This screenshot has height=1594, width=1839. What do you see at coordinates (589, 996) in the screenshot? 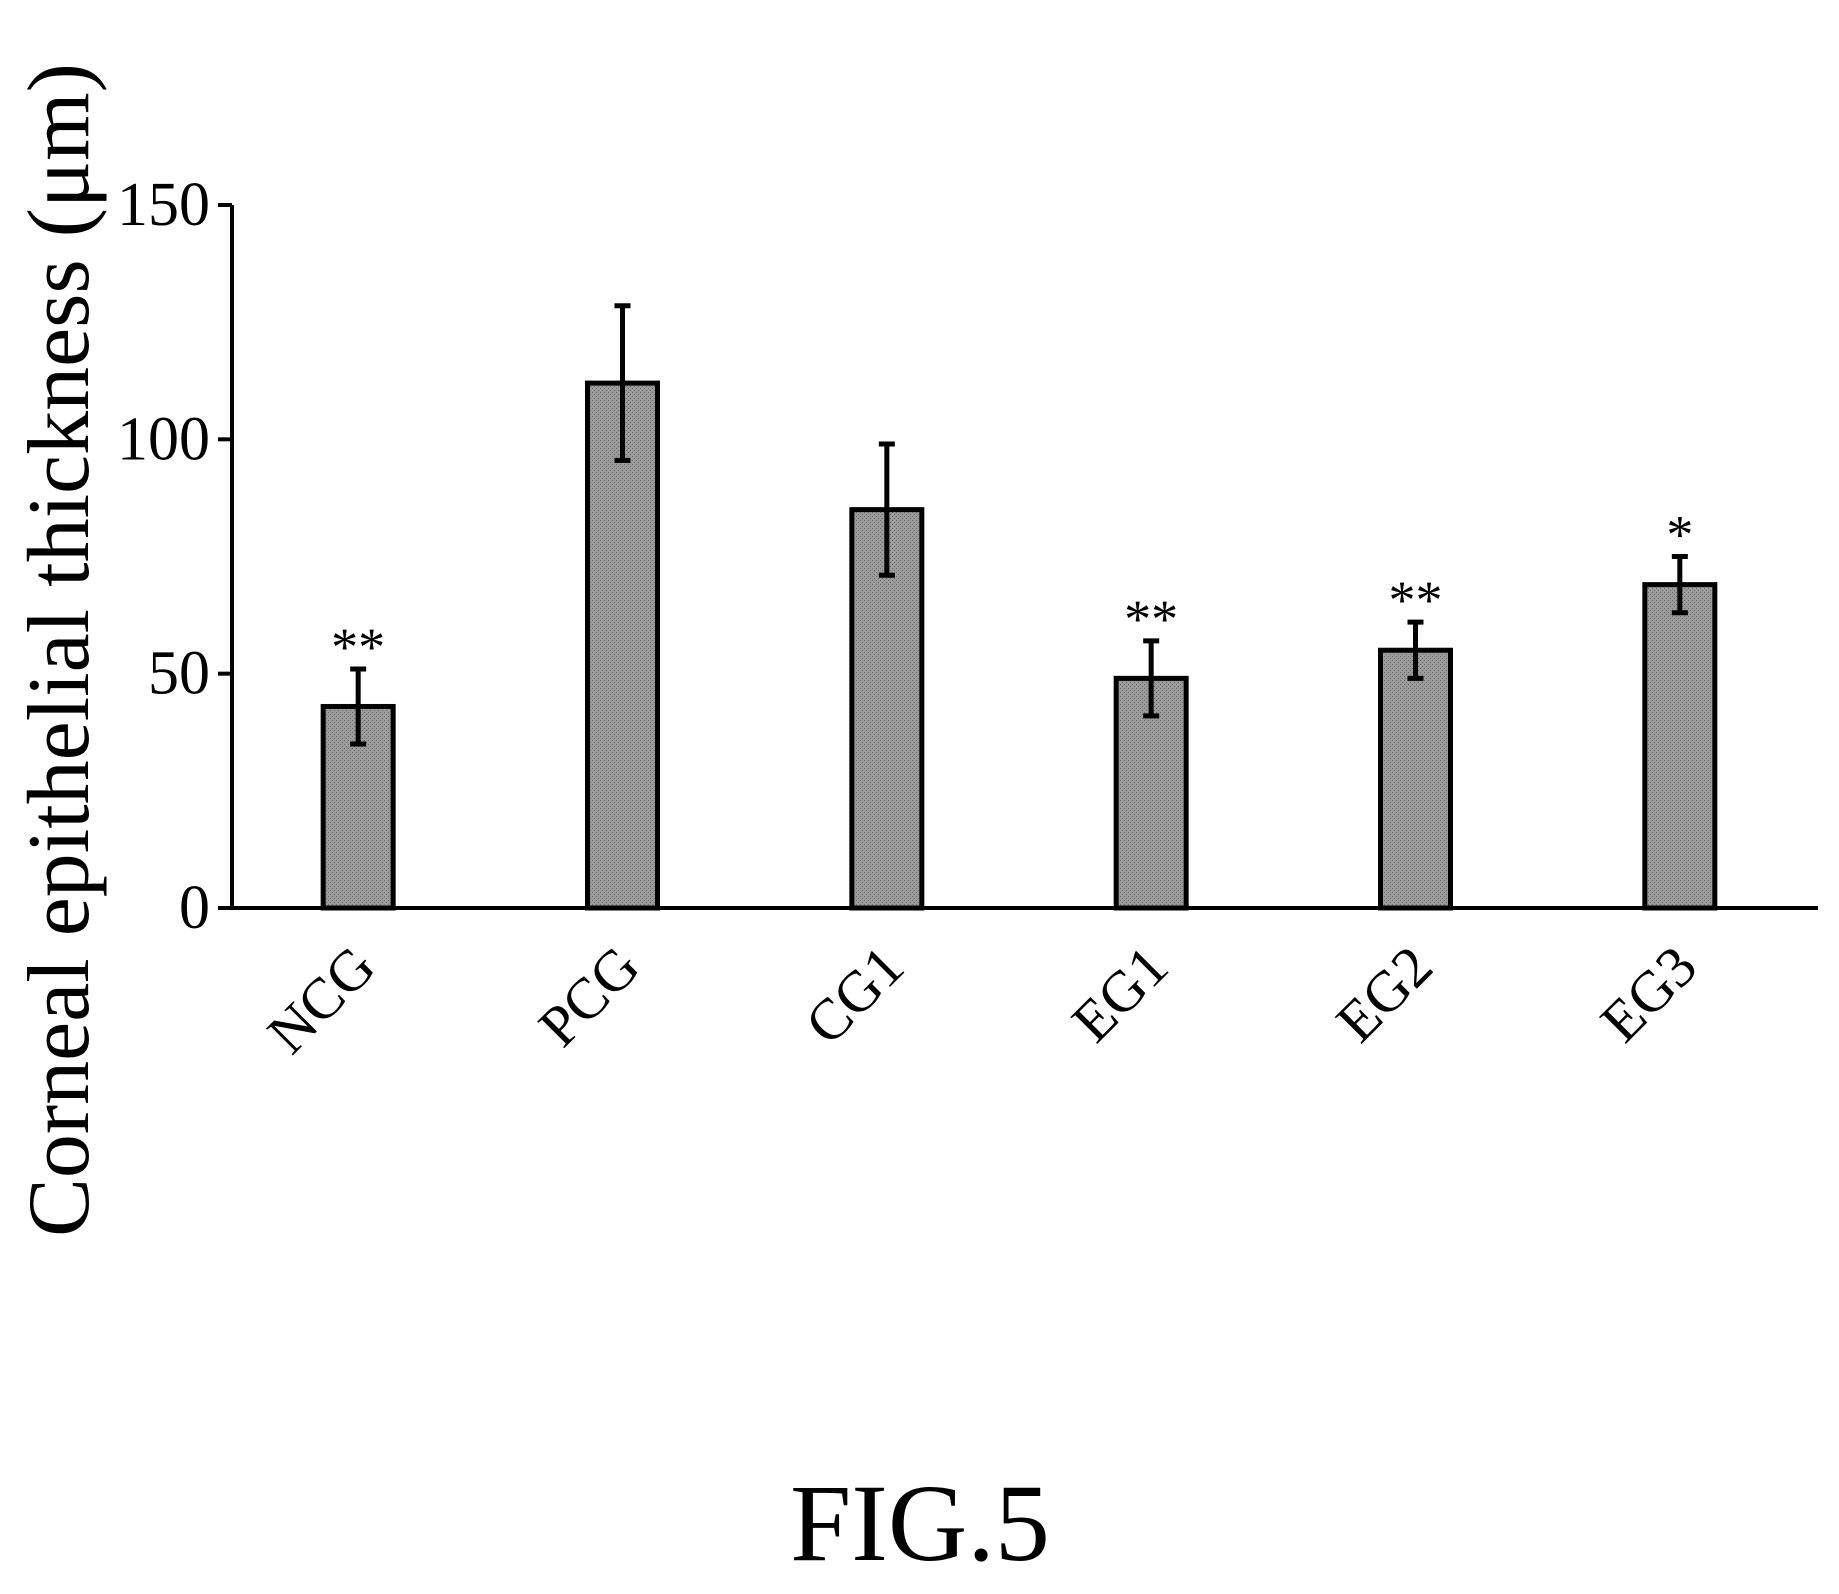
I see `x-tick-label: PCG` at bounding box center [589, 996].